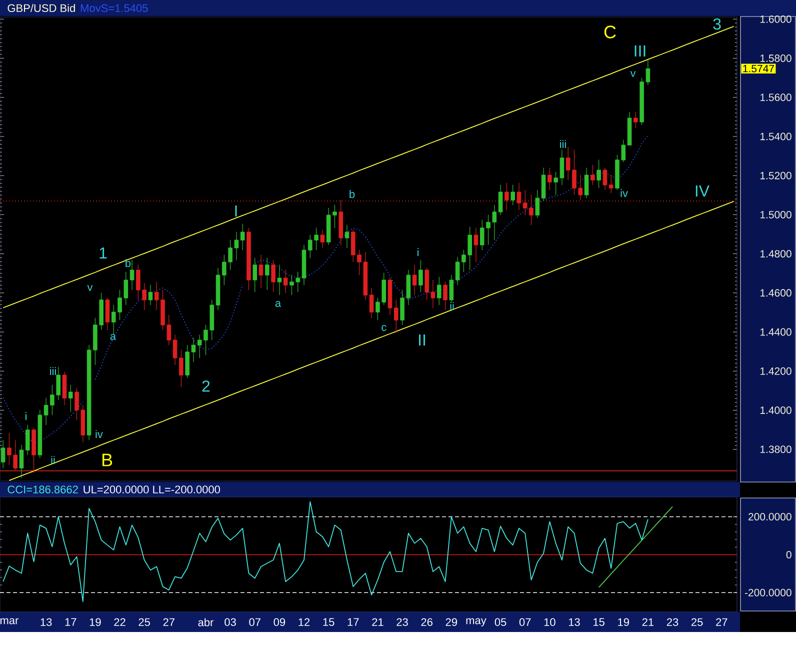 The image size is (796, 649). What do you see at coordinates (120, 622) in the screenshot?
I see `x-tick-label: 22` at bounding box center [120, 622].